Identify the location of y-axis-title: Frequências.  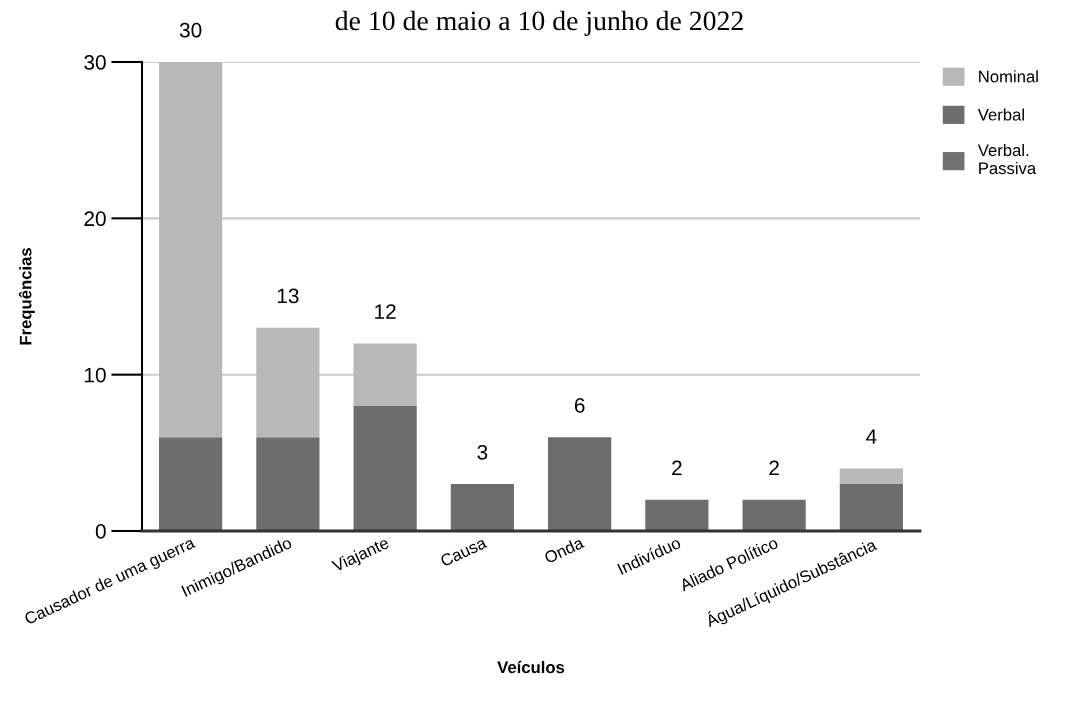
(26, 296).